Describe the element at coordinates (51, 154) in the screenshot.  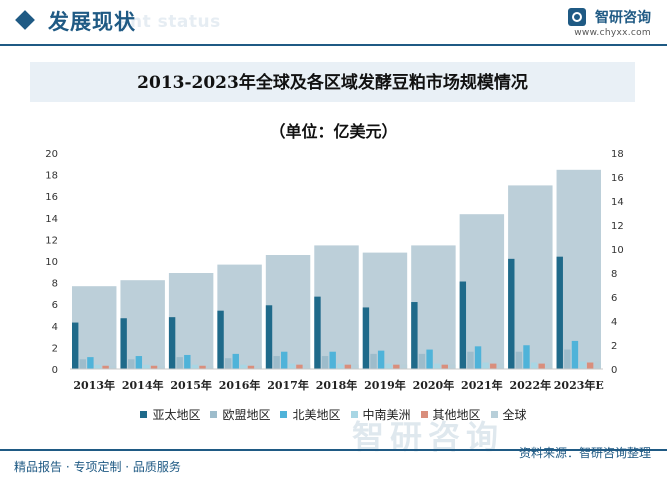
I see `left-tick-label: 20` at that location.